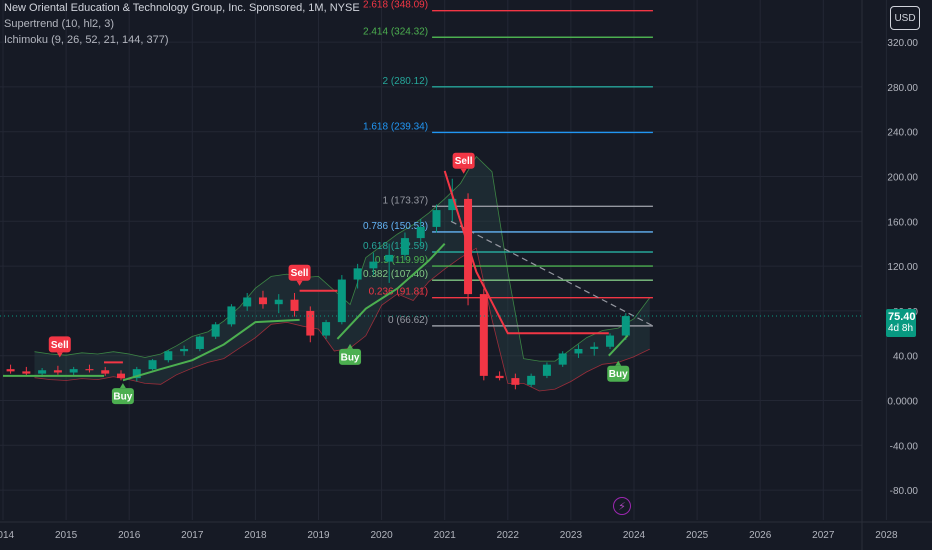 This screenshot has height=550, width=932. What do you see at coordinates (902, 317) in the screenshot?
I see `current-price-value: 75.40` at bounding box center [902, 317].